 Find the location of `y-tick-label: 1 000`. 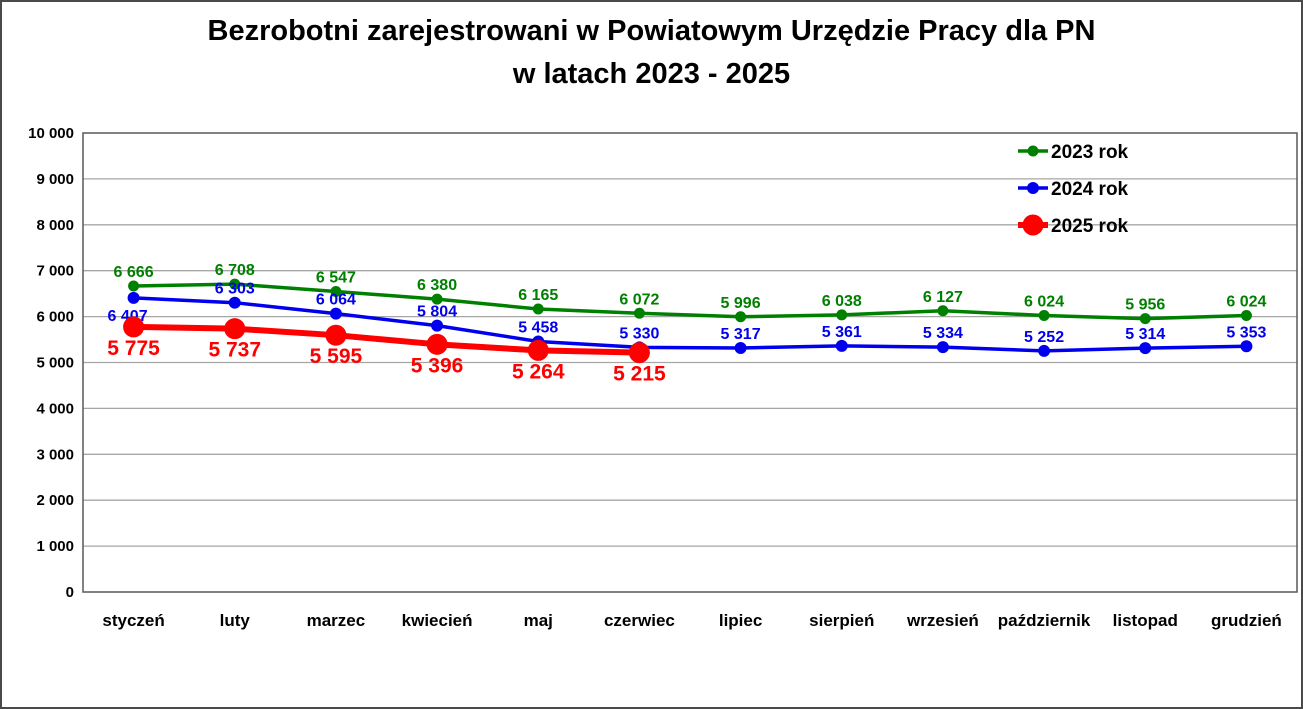

y-tick-label: 1 000 is located at coordinates (55, 546).